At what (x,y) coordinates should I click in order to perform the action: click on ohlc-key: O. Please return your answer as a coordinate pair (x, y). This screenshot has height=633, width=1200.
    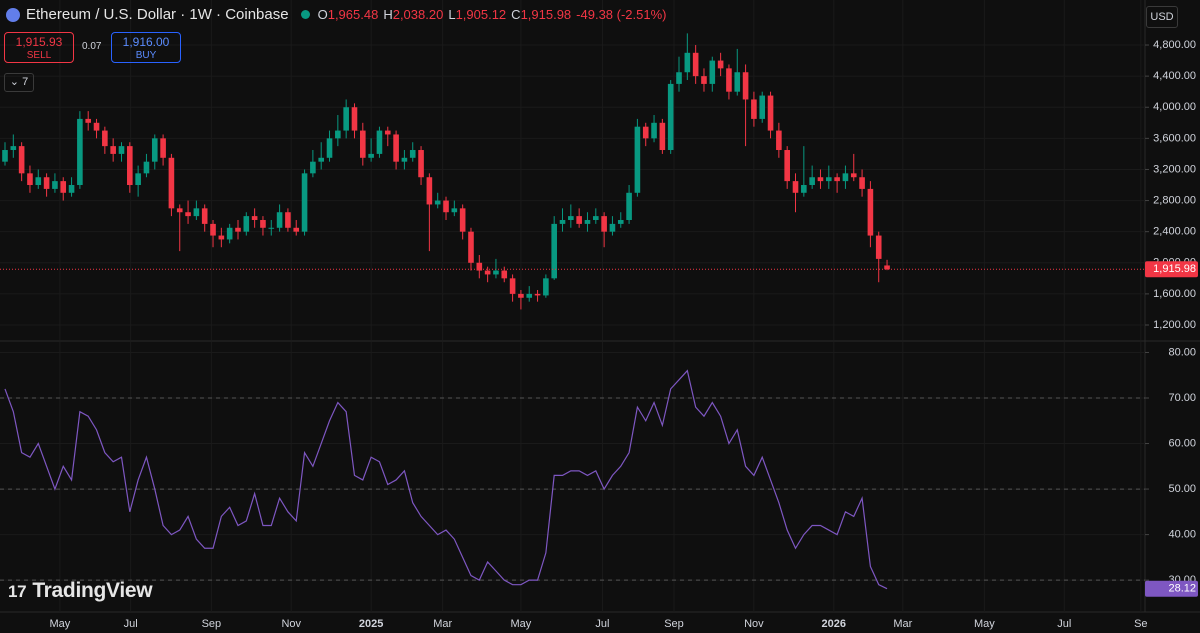
    Looking at the image, I should click on (322, 14).